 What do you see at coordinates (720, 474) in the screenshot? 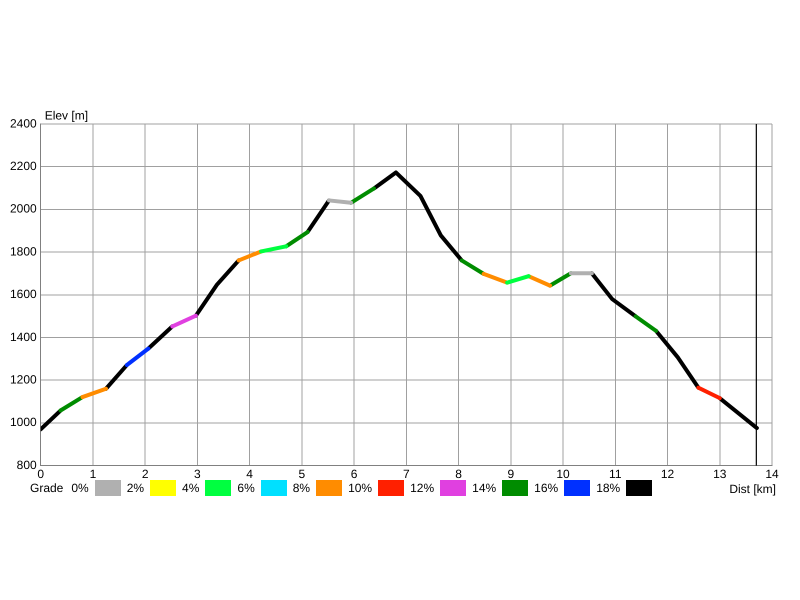
I see `x-tick-label: 13` at bounding box center [720, 474].